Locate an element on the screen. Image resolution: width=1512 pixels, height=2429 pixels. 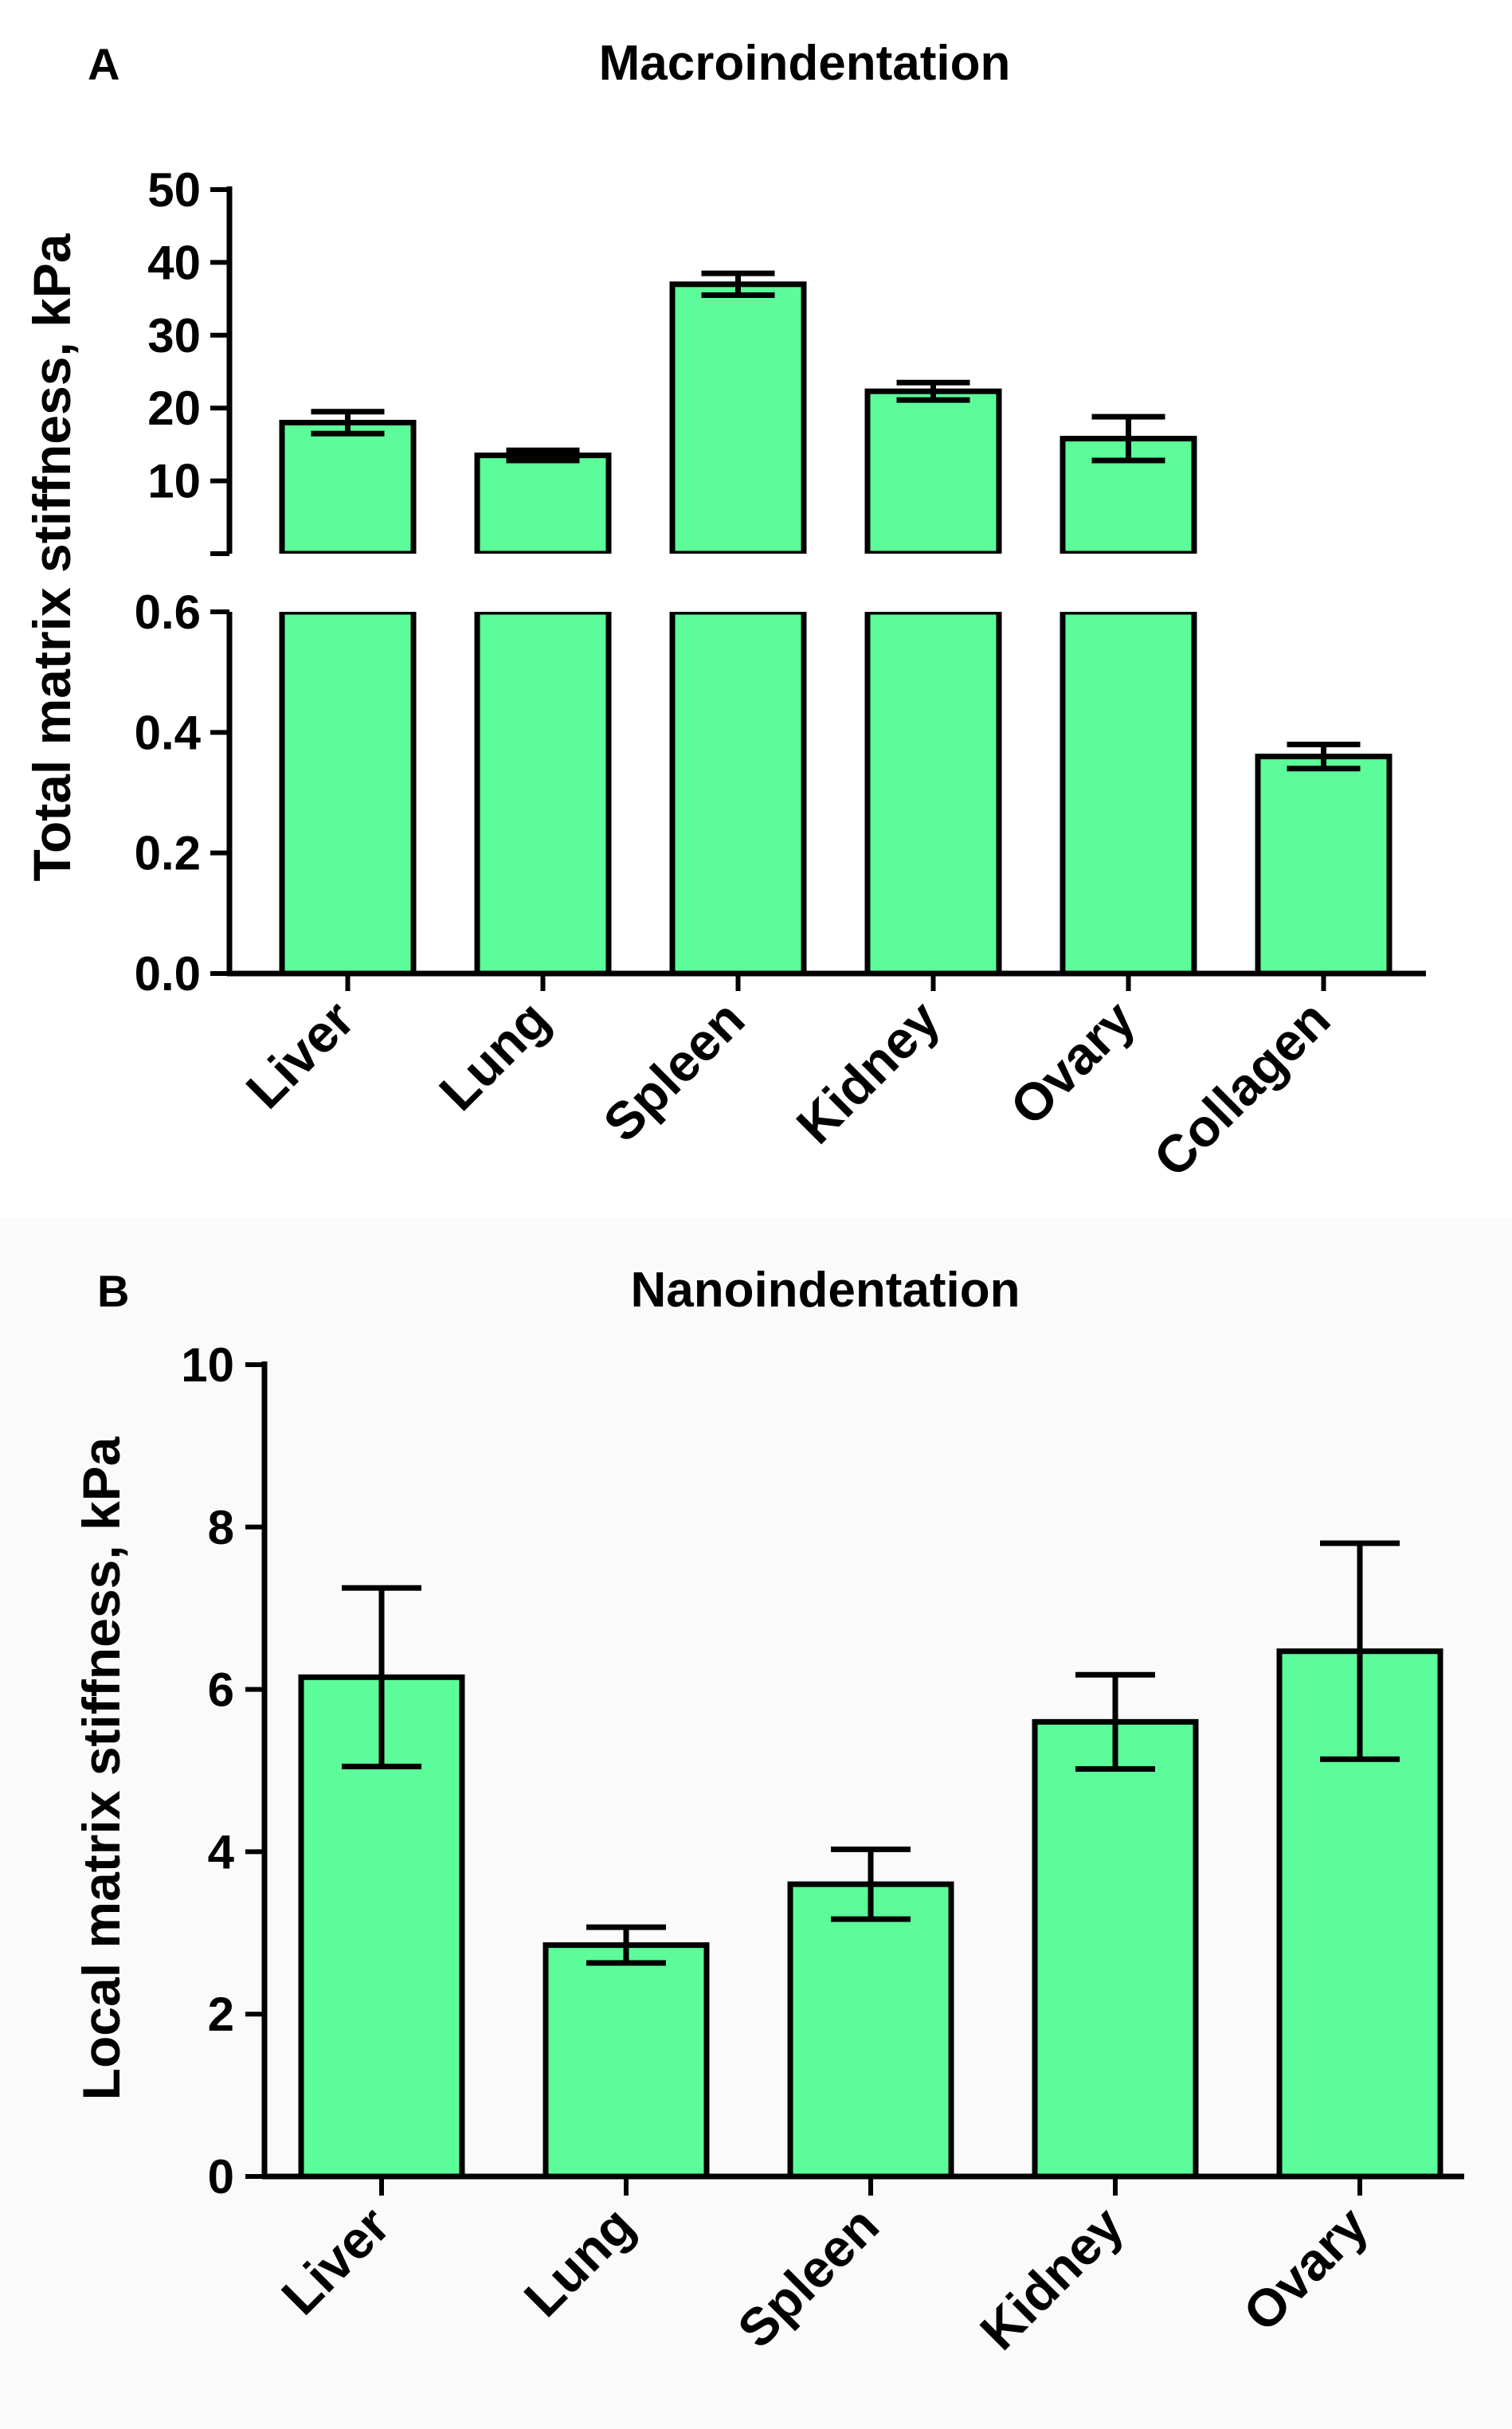
panel-a-y-tick-label: 0.2 is located at coordinates (168, 853).